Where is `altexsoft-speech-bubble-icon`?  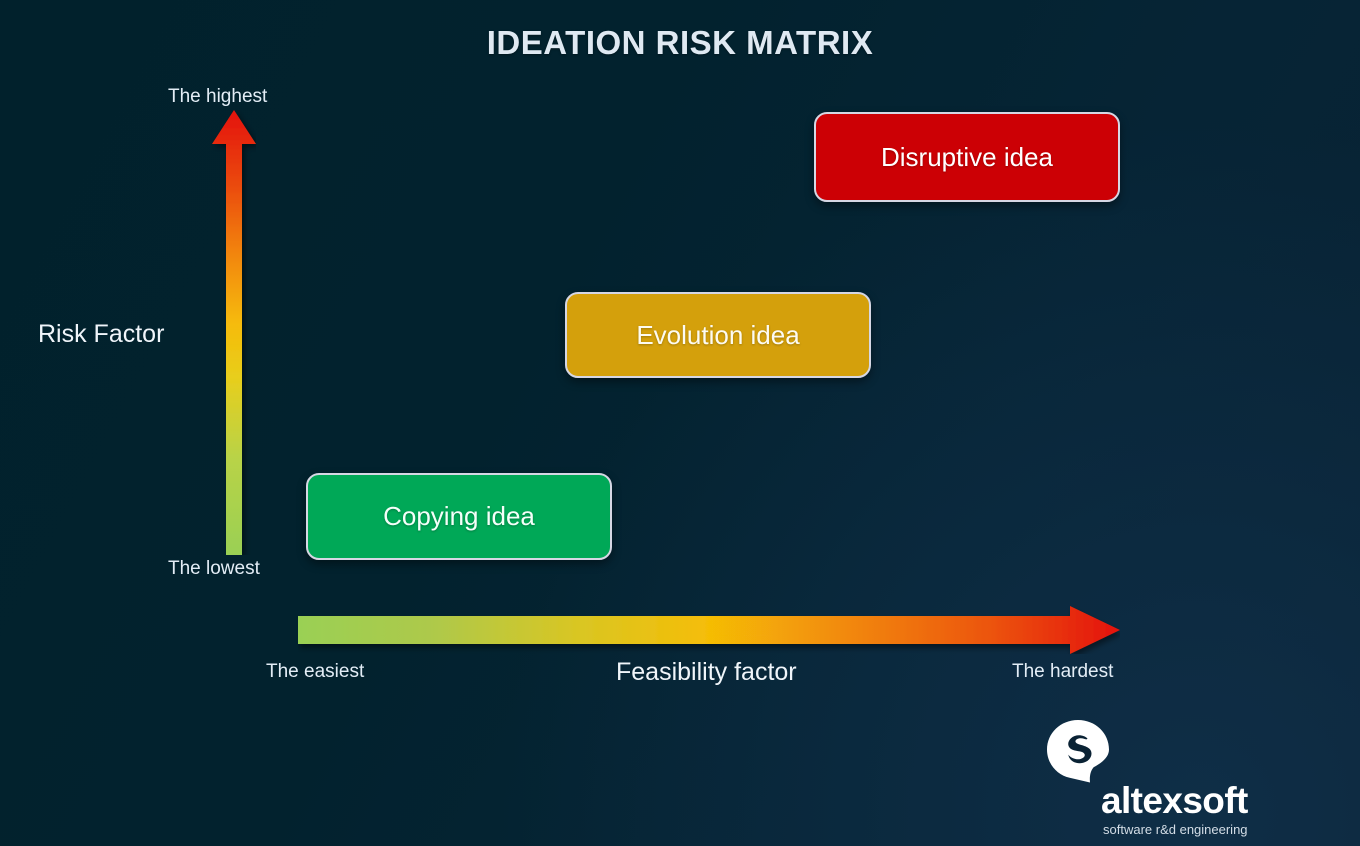
altexsoft-speech-bubble-icon is located at coordinates (1078, 751).